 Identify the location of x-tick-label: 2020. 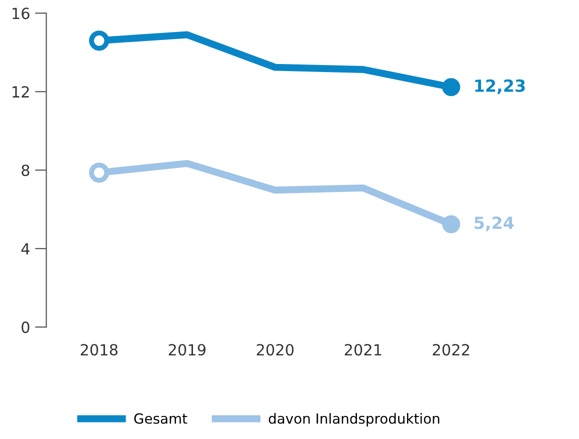
(275, 350).